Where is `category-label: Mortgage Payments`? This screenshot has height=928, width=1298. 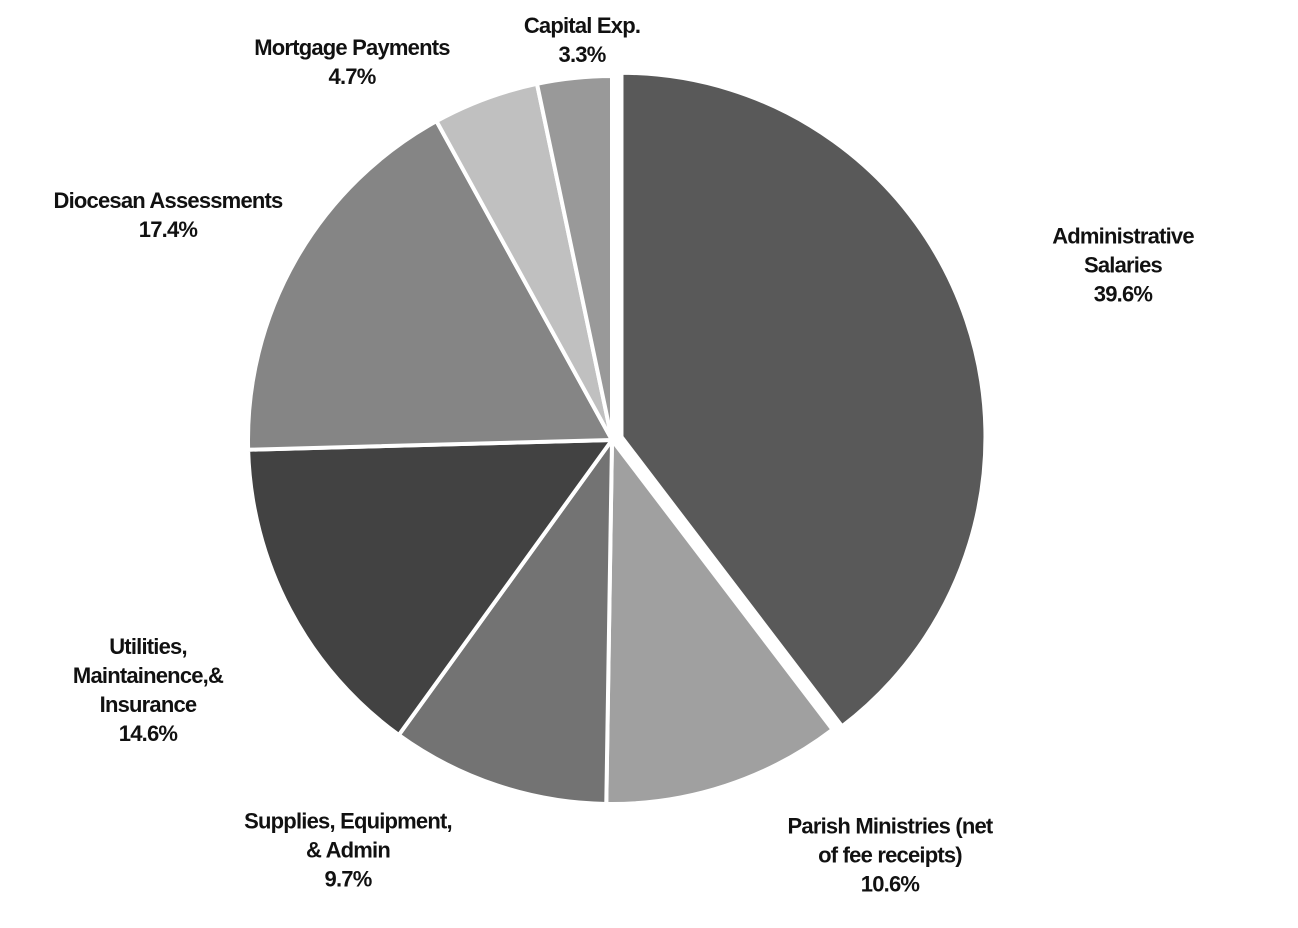 category-label: Mortgage Payments is located at coordinates (352, 47).